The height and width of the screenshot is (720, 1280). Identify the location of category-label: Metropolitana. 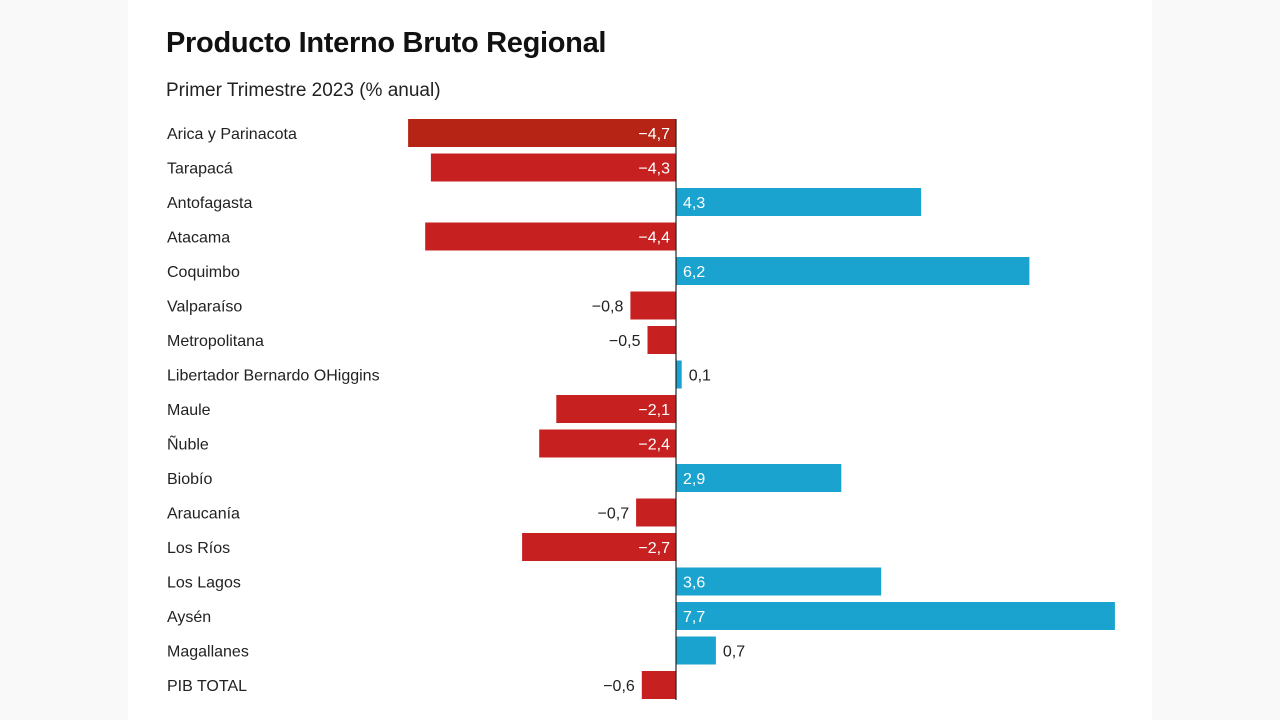
(215, 341).